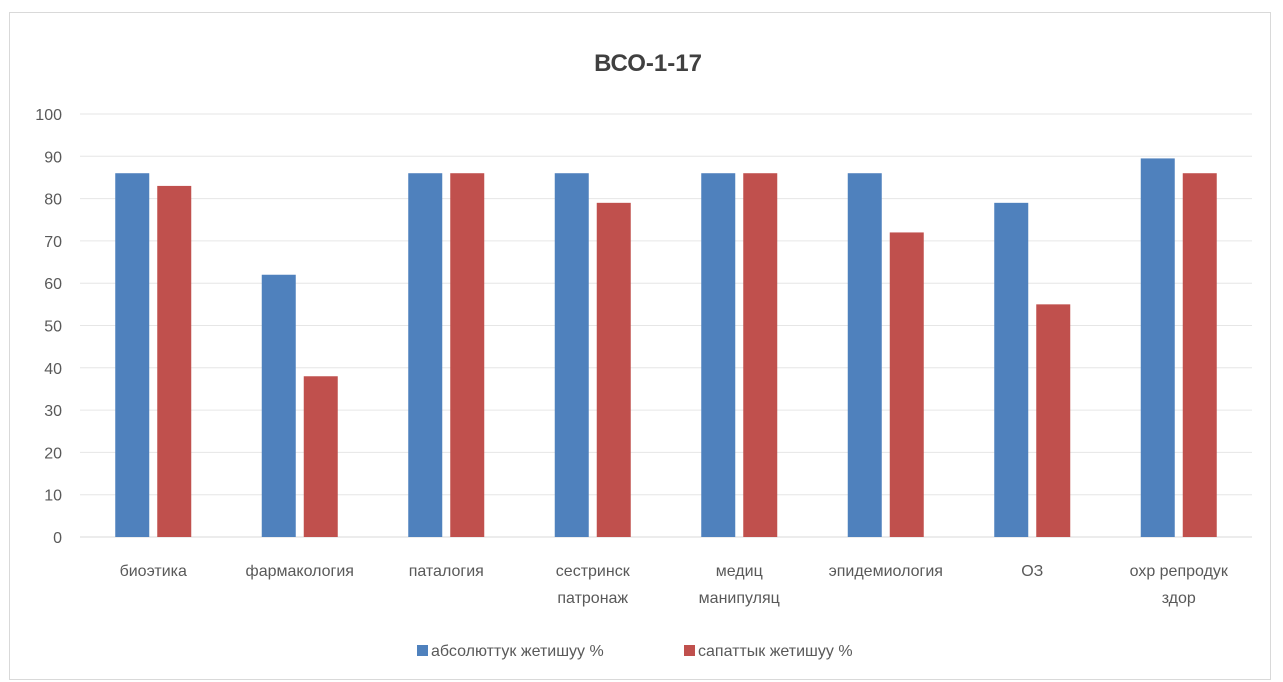 The width and height of the screenshot is (1283, 682). I want to click on legend-label: абсолюттук жетишуу %, so click(517, 651).